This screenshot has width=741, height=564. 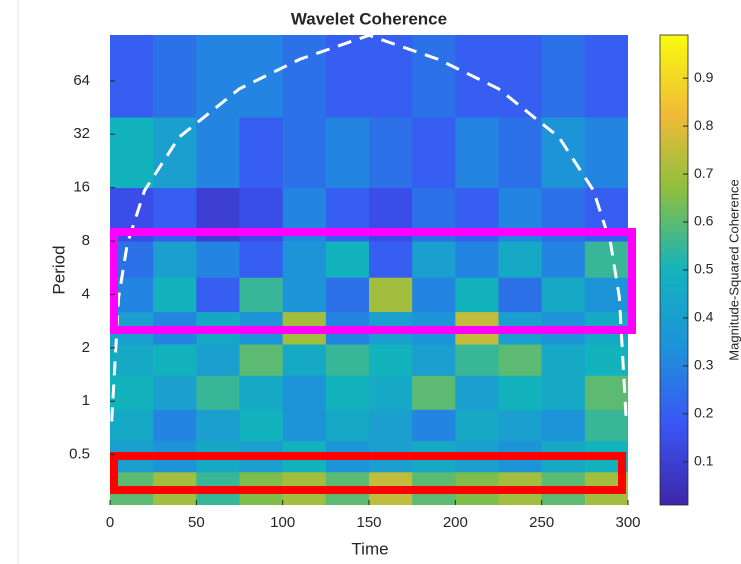 I want to click on x-tick-label: 100, so click(x=282, y=522).